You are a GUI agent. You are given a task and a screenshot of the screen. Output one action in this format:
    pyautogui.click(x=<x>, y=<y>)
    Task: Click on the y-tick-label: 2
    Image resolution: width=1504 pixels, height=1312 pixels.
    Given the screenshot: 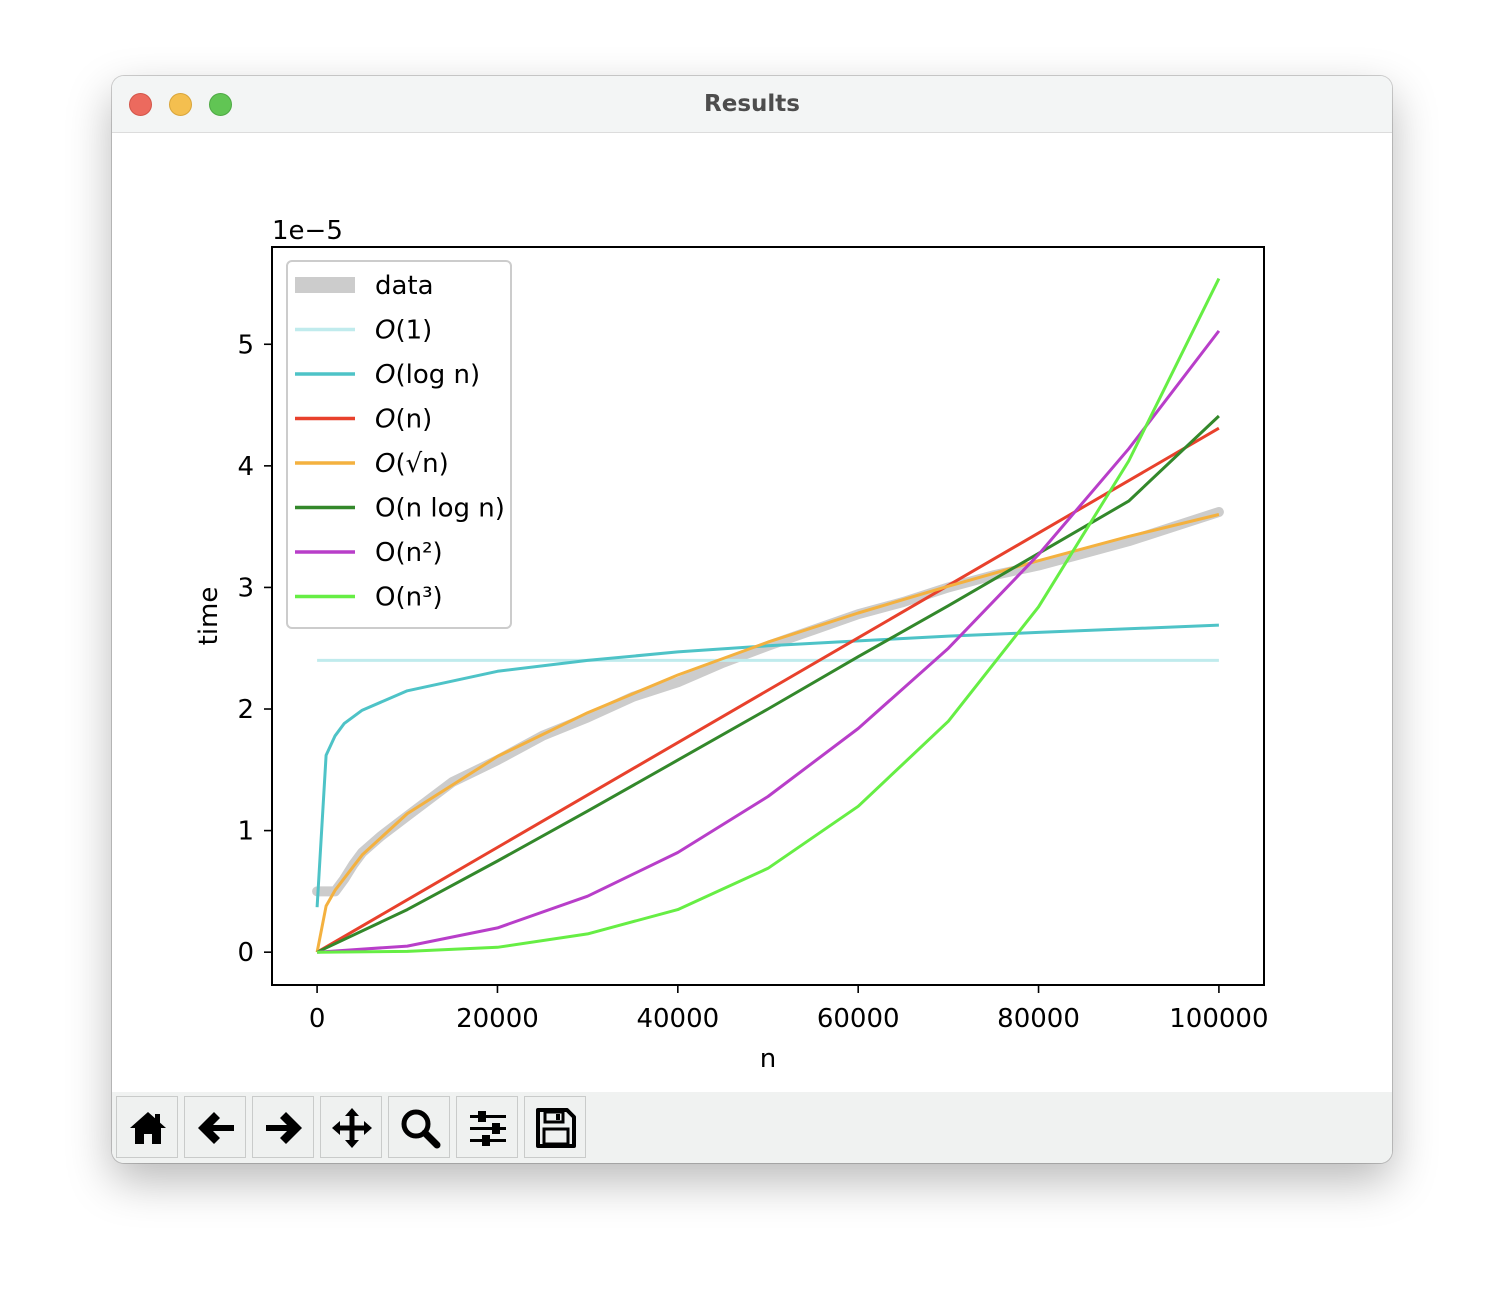 What is the action you would take?
    pyautogui.click(x=245, y=710)
    